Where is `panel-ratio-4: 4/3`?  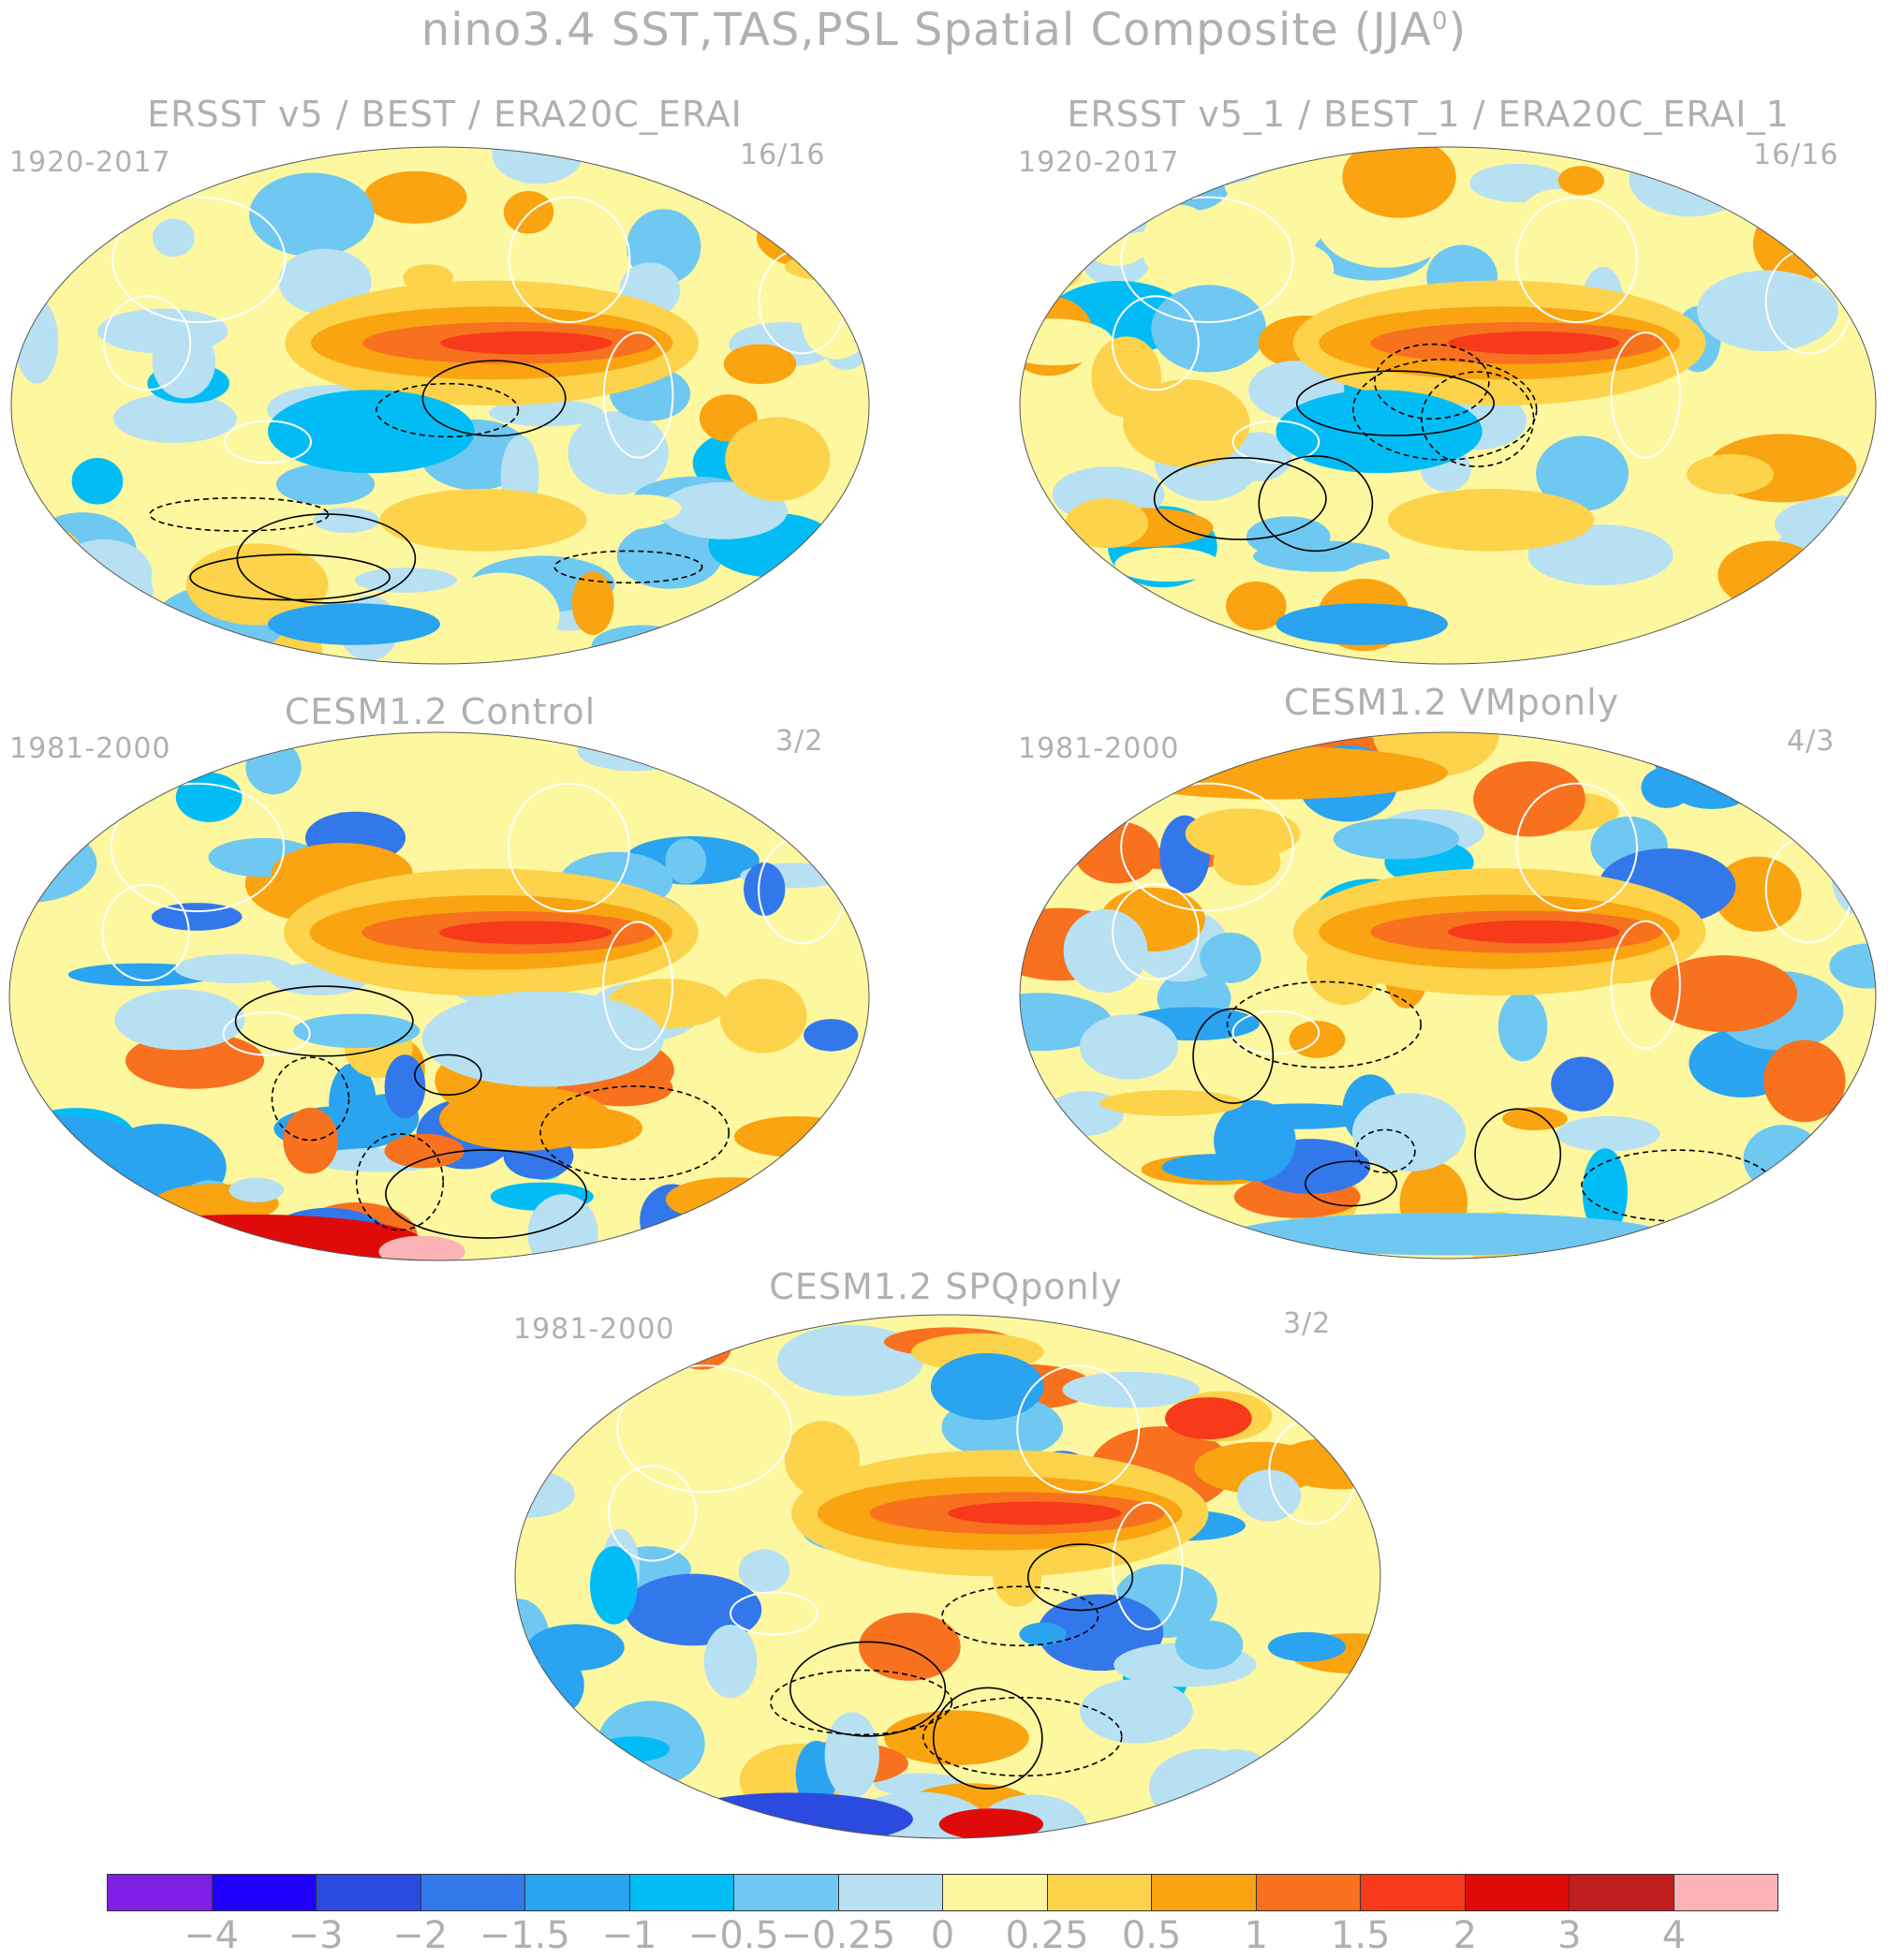 panel-ratio-4: 4/3 is located at coordinates (1812, 741).